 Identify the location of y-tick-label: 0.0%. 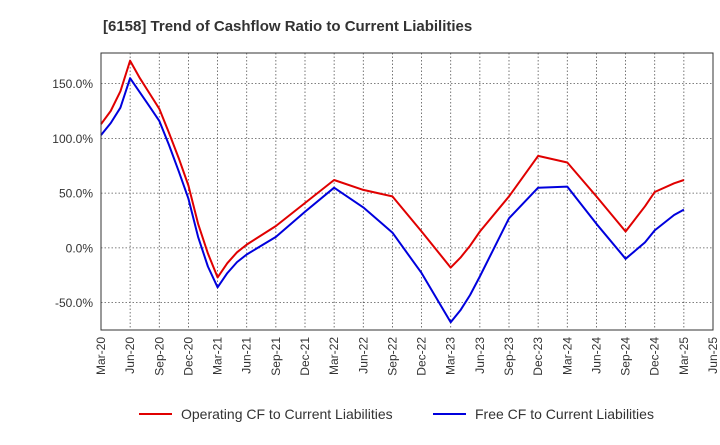
(80, 248).